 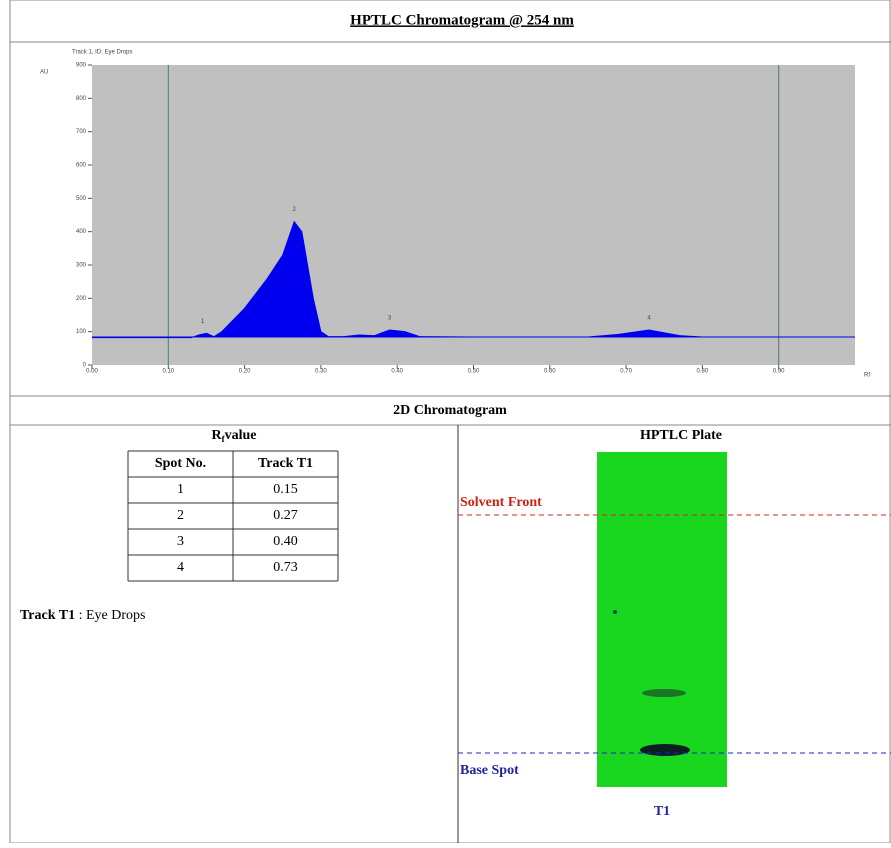 I want to click on track-text: : Eye Drops, so click(x=110, y=615).